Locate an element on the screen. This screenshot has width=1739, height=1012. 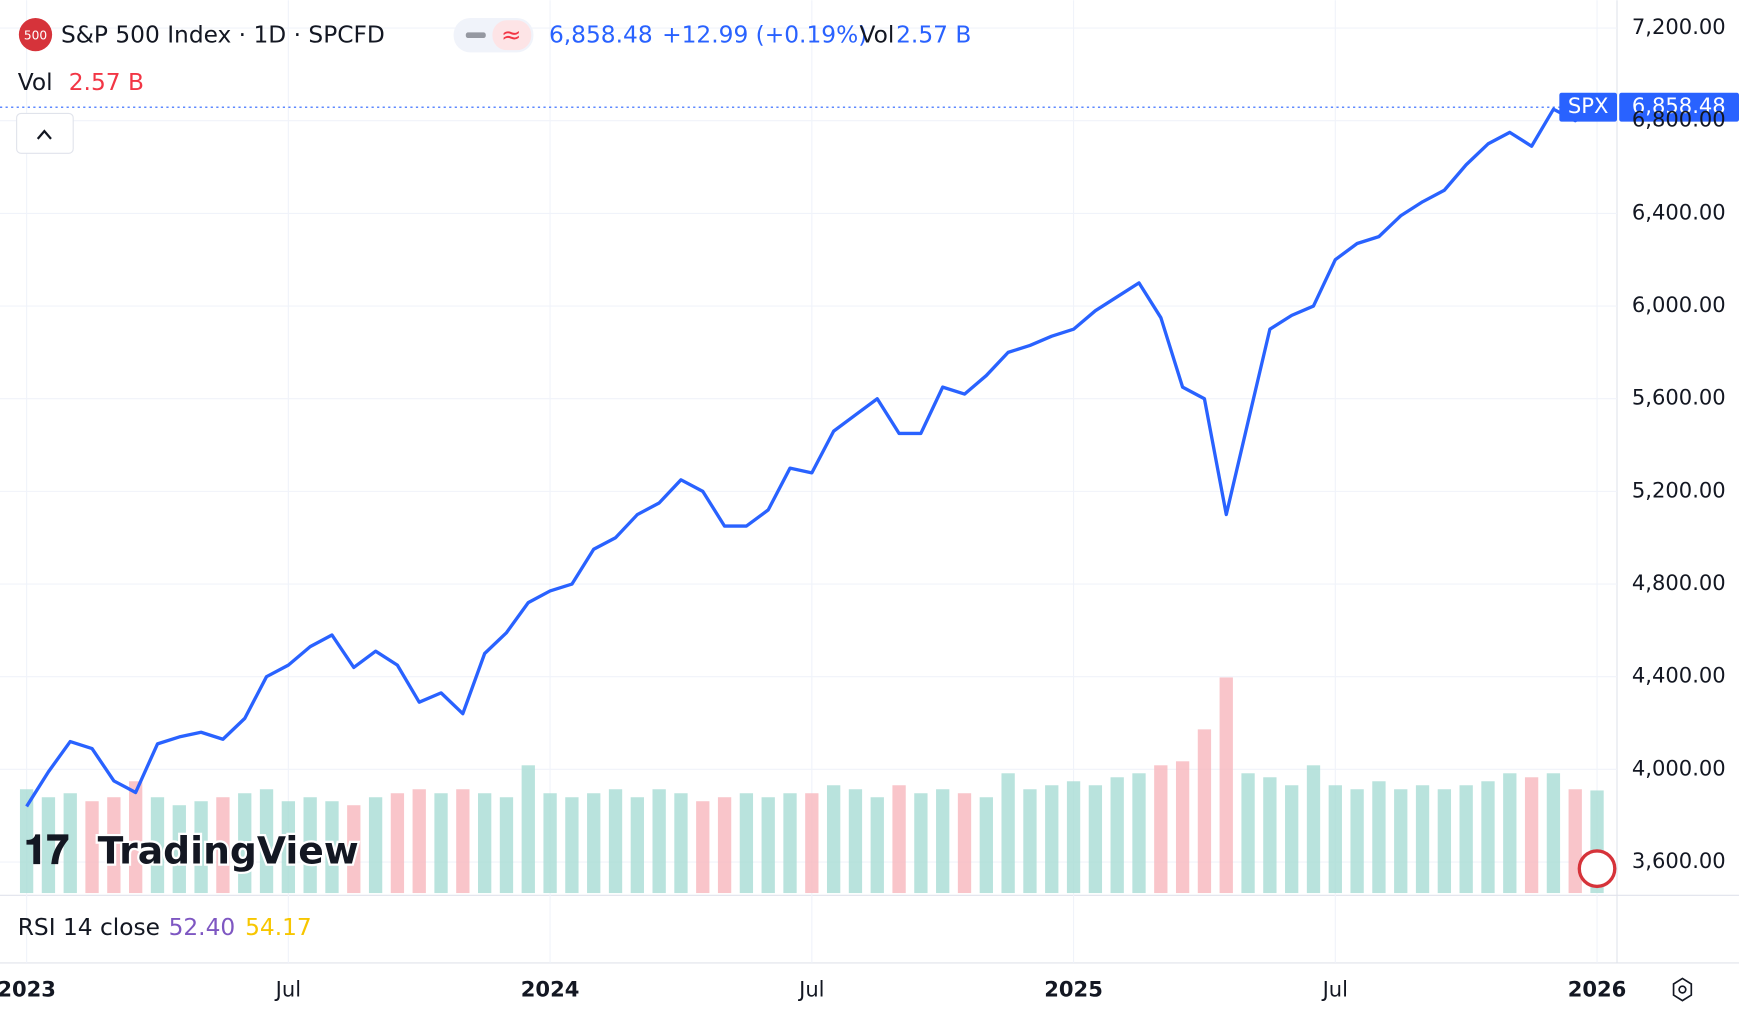
x-tick-label: Jul is located at coordinates (1334, 989).